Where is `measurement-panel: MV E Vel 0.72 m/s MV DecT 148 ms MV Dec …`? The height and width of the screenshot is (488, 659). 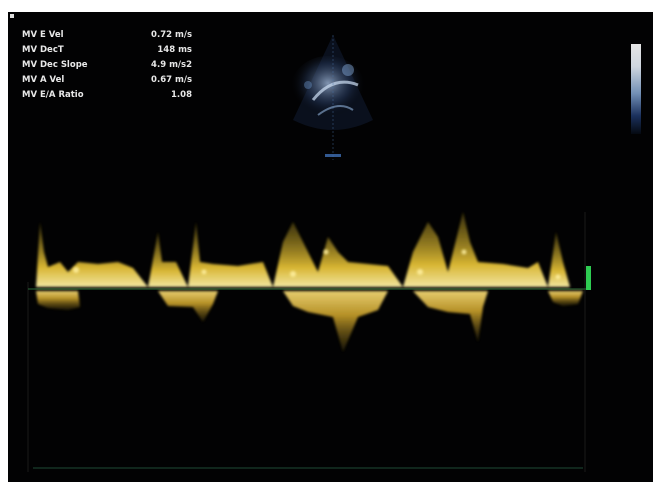
measurement-panel: MV E Vel 0.72 m/s MV DecT 148 ms MV Dec … is located at coordinates (107, 65).